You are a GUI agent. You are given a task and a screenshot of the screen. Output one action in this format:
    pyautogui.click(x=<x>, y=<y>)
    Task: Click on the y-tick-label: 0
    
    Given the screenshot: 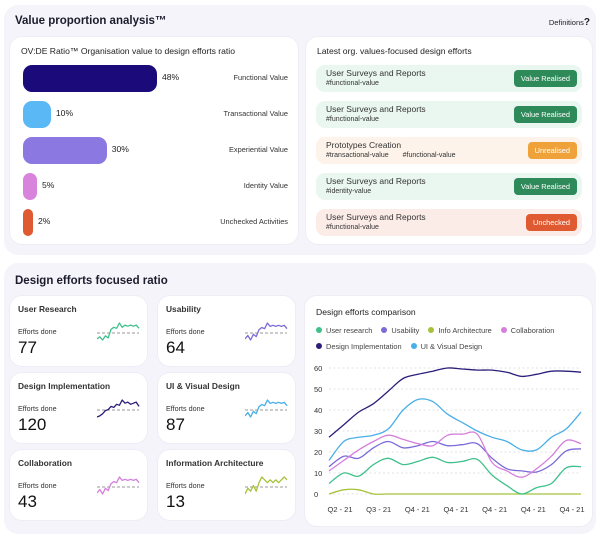 What is the action you would take?
    pyautogui.click(x=316, y=494)
    